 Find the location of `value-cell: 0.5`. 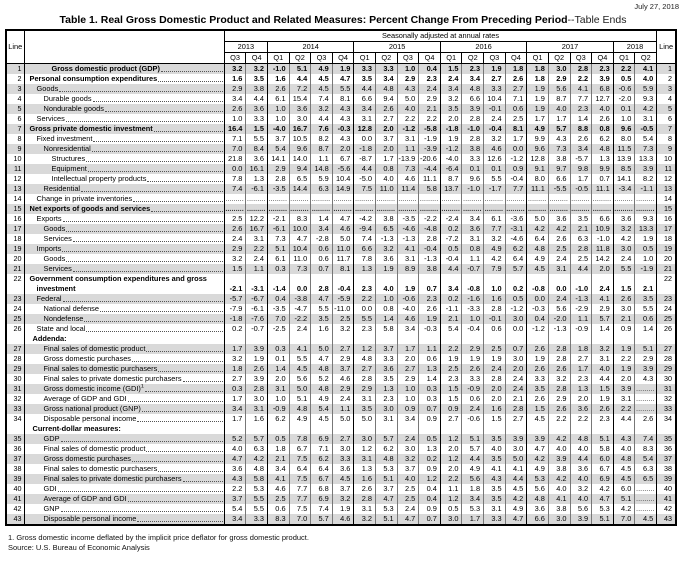

value-cell: 0.5 is located at coordinates (645, 249).